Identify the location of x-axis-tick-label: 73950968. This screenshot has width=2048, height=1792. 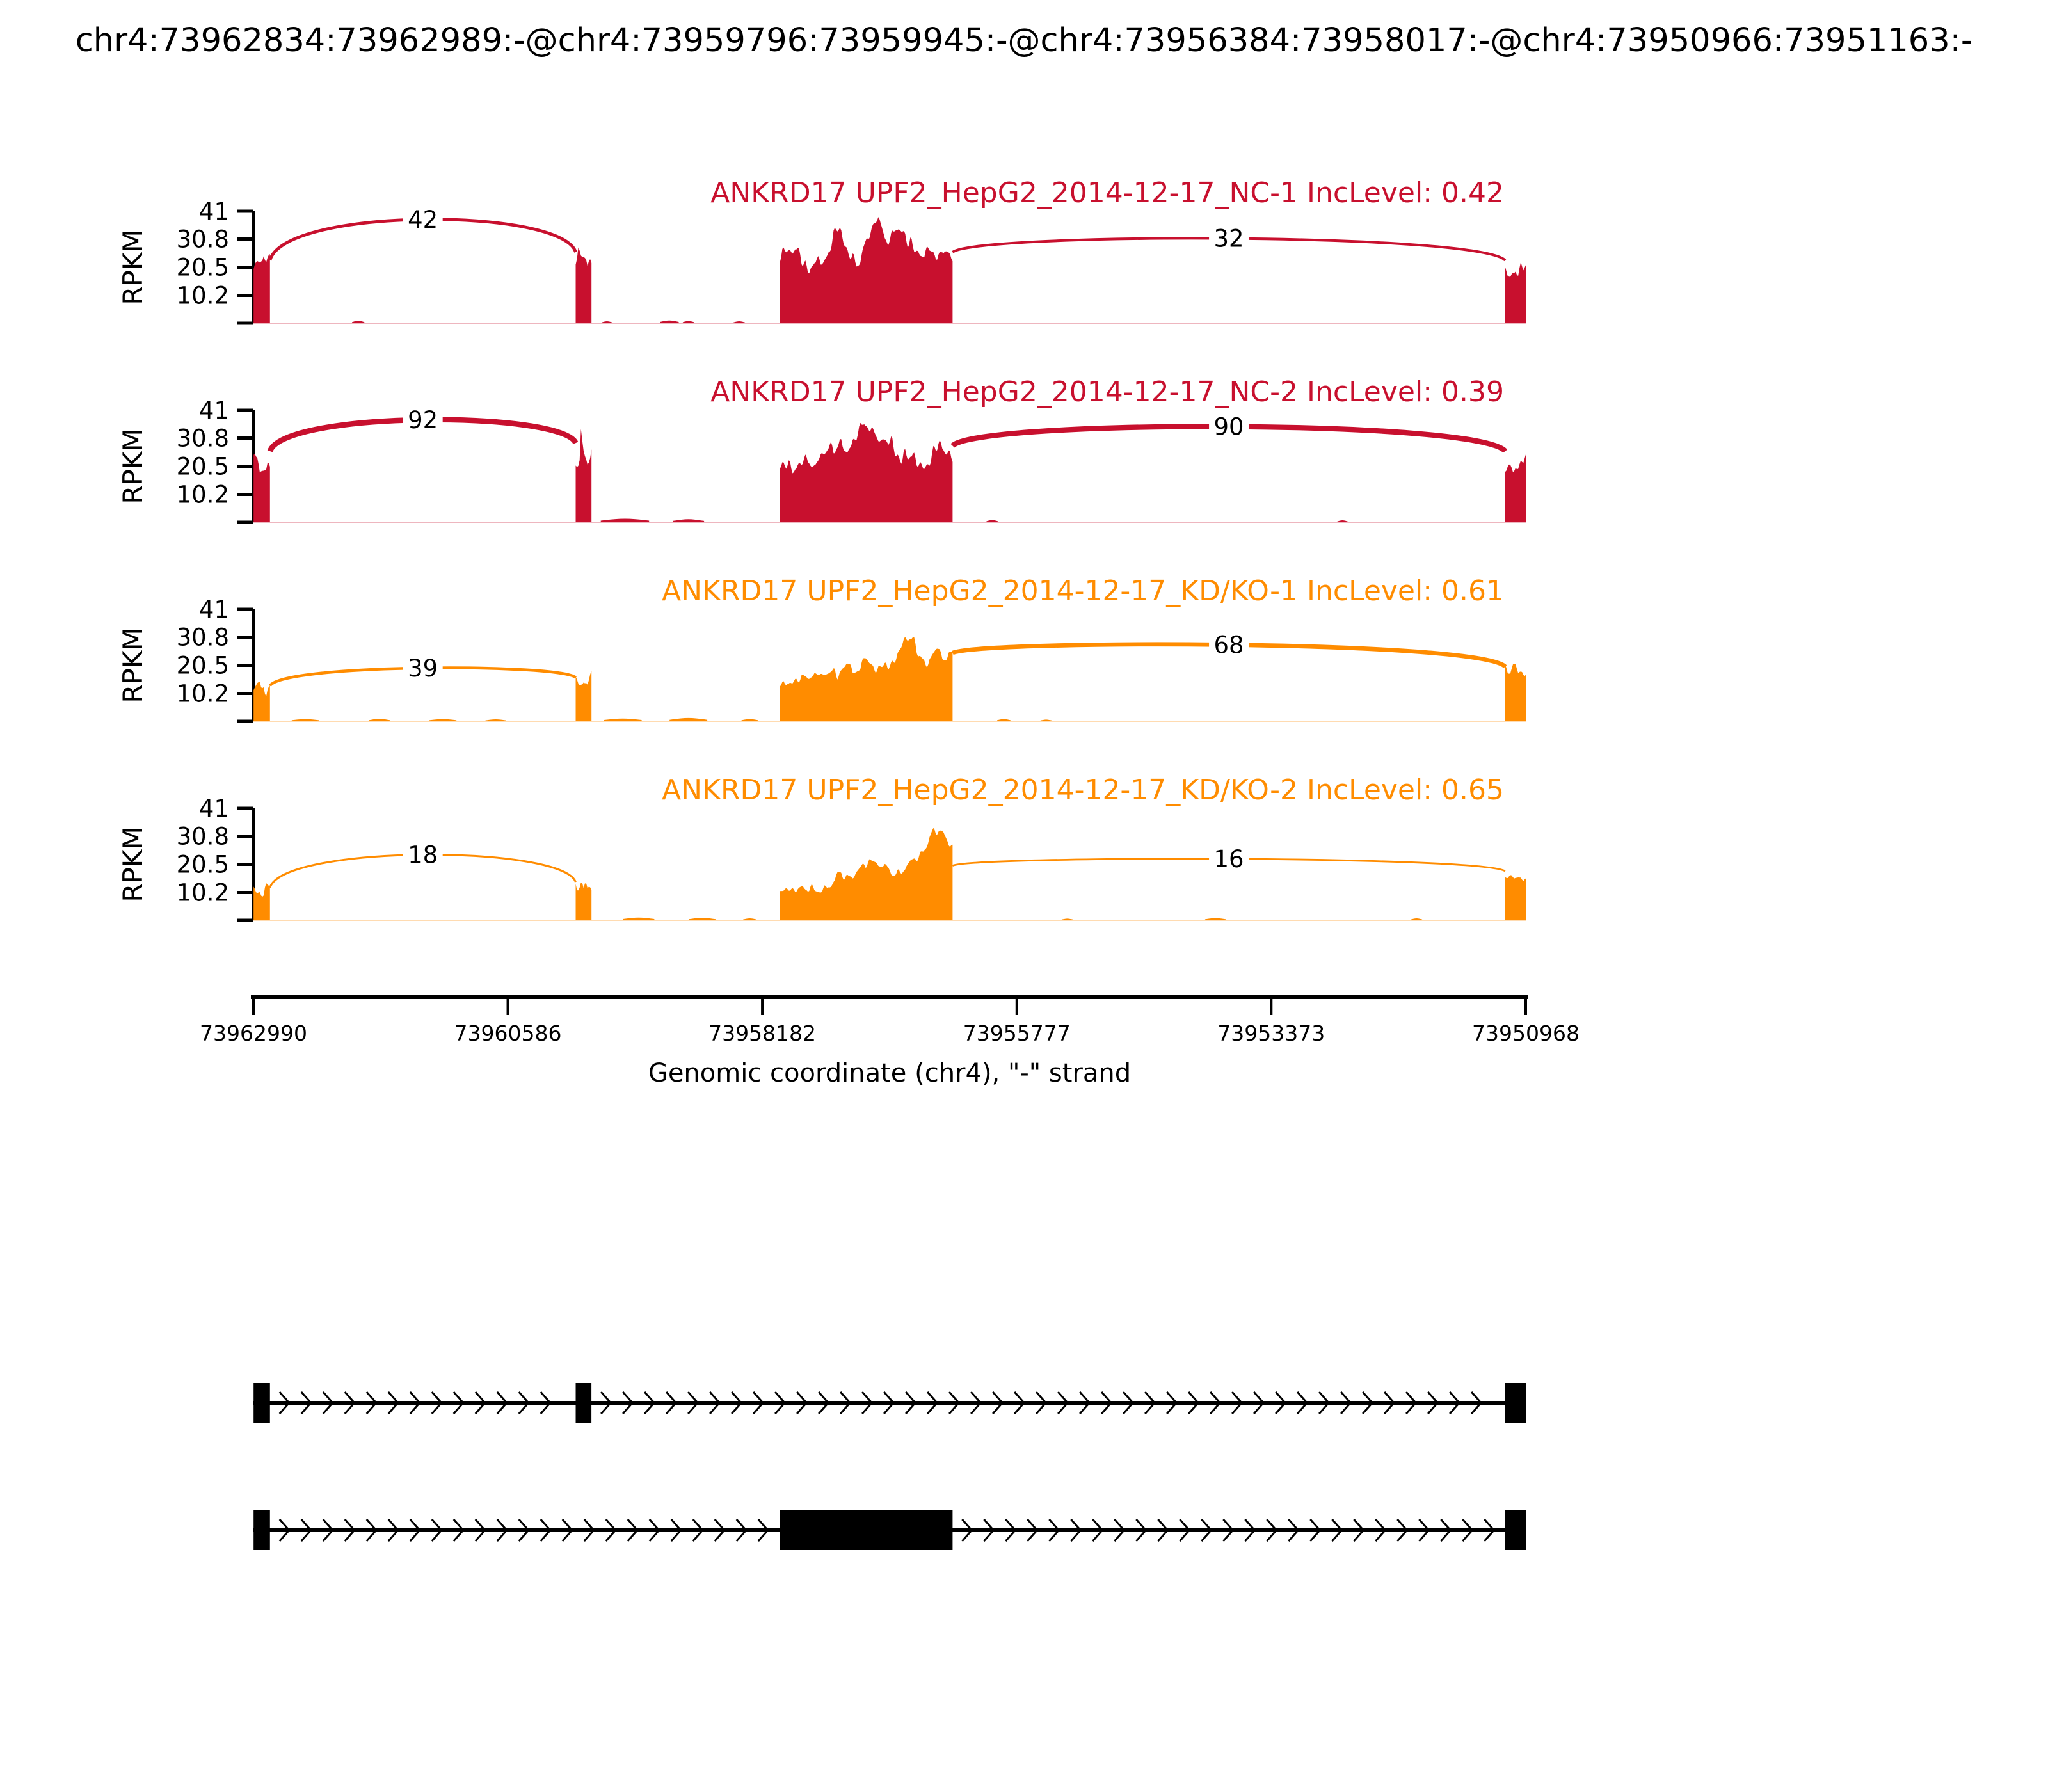
(1526, 1033).